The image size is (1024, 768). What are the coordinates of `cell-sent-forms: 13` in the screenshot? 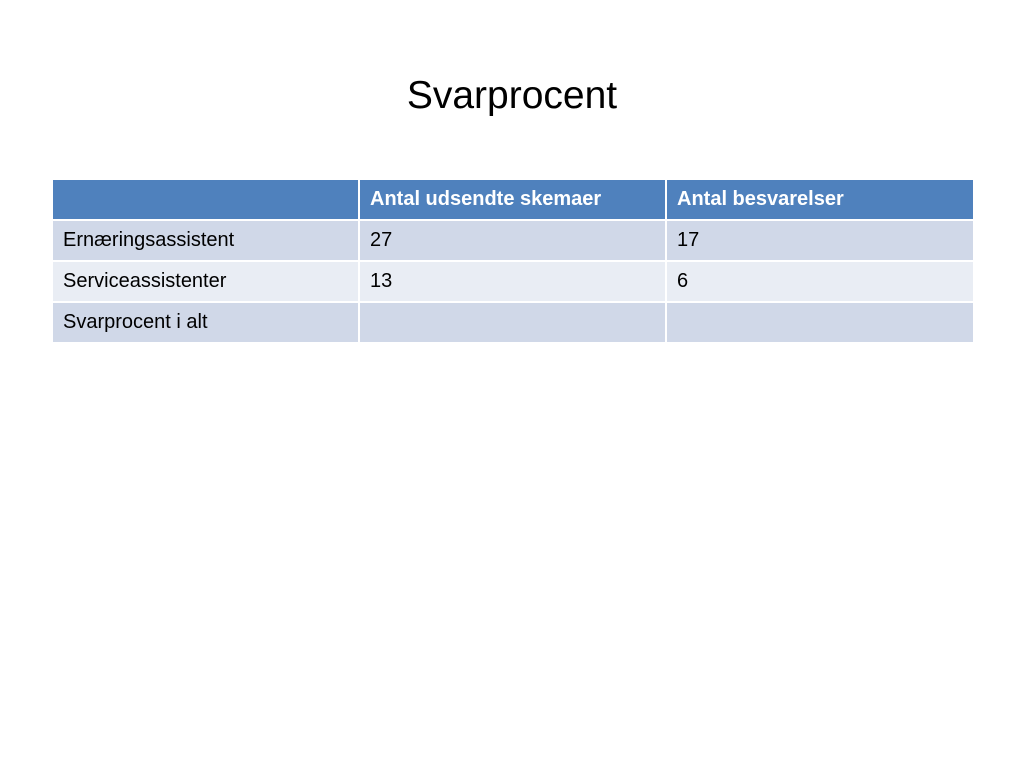 It's located at (512, 281).